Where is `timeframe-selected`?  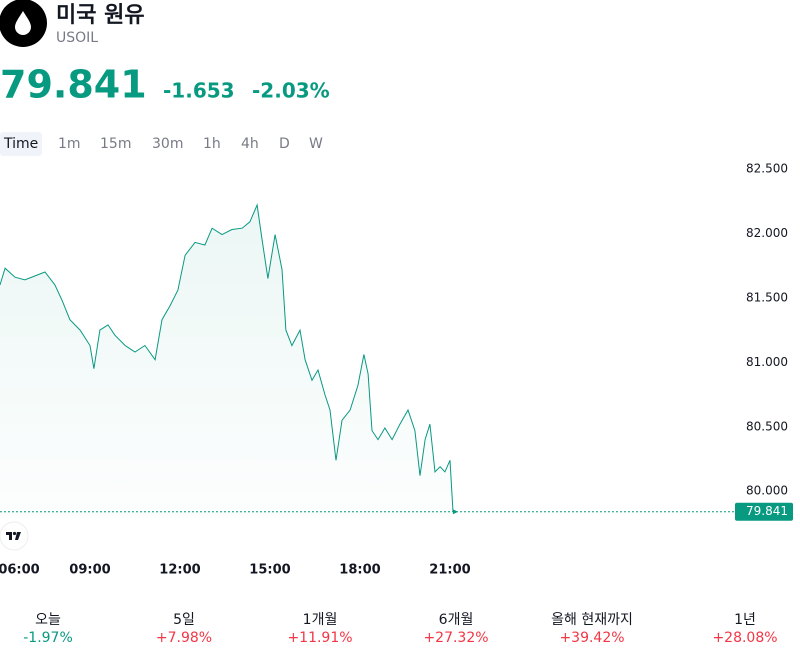
timeframe-selected is located at coordinates (21, 144).